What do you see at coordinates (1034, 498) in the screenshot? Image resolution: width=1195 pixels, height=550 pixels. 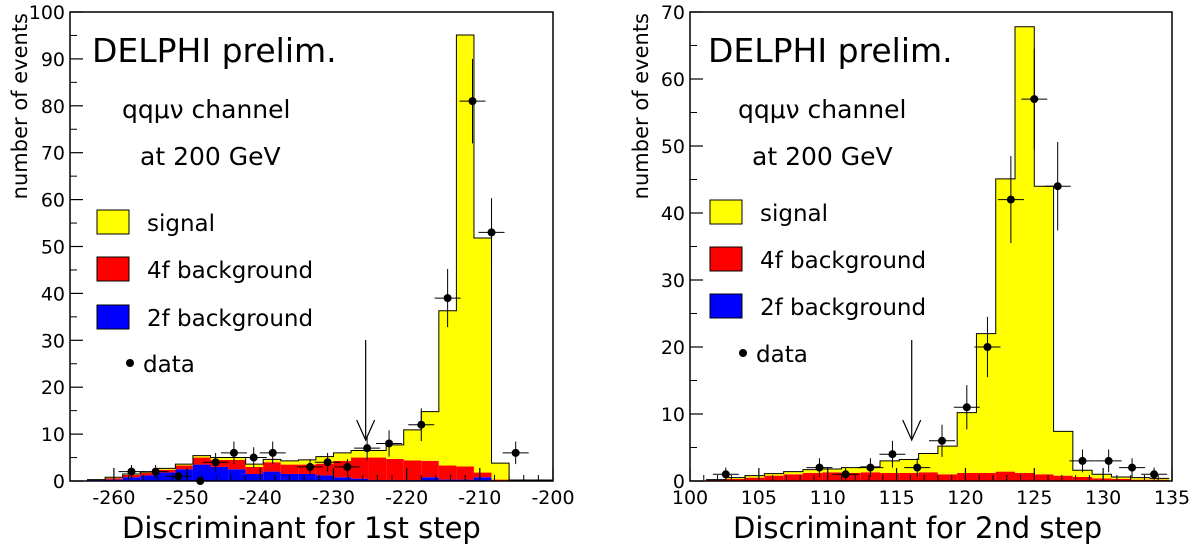 I see `x-tick-label: 125` at bounding box center [1034, 498].